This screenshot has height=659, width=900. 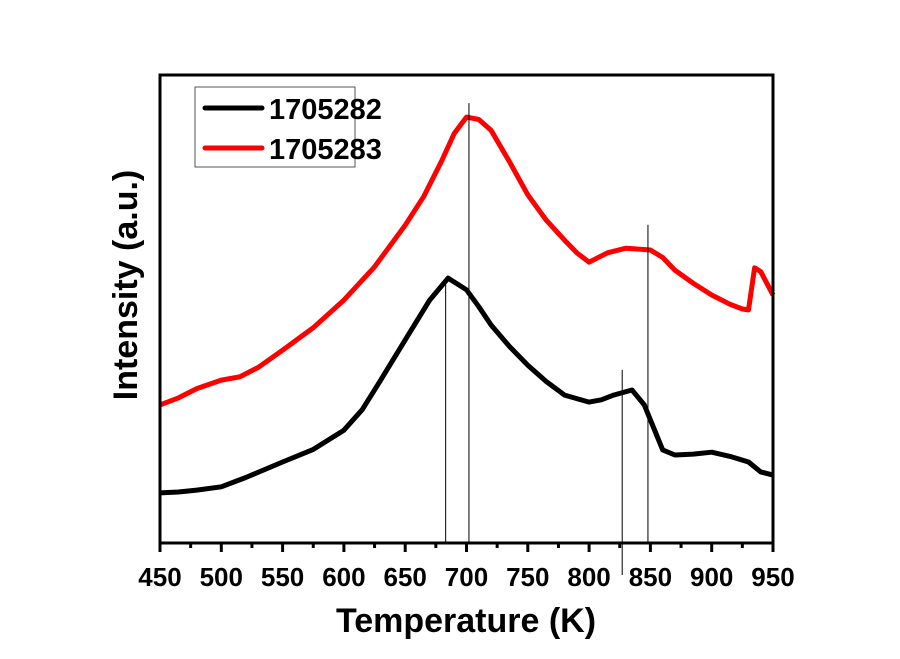 I want to click on x-tick-label: 750, so click(x=527, y=577).